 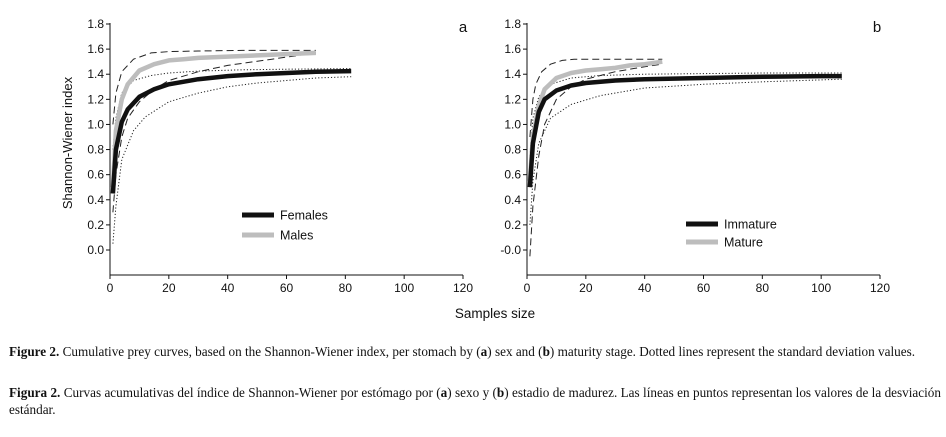 What do you see at coordinates (546, 351) in the screenshot?
I see `caption-en-b: b` at bounding box center [546, 351].